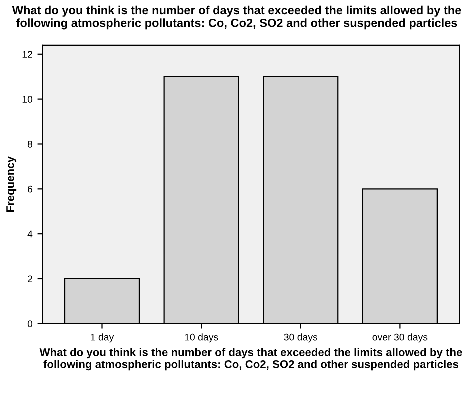 The width and height of the screenshot is (474, 395). I want to click on y-tick-label: 4, so click(30, 234).